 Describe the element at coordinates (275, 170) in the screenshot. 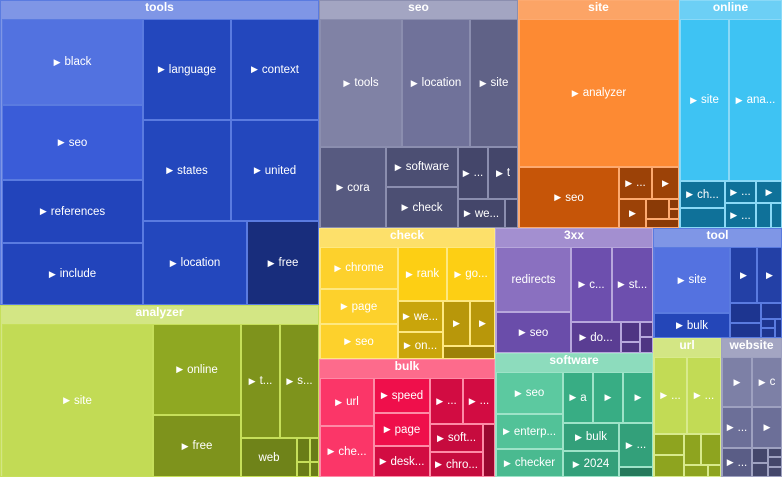

I see `treemap-node-united: ▶ united` at that location.